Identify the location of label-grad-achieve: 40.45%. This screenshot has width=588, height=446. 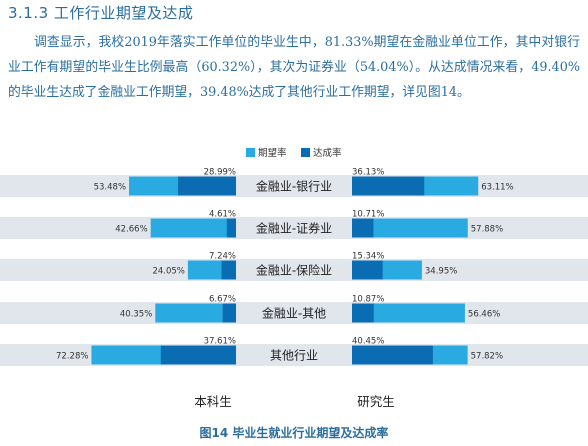
(368, 342).